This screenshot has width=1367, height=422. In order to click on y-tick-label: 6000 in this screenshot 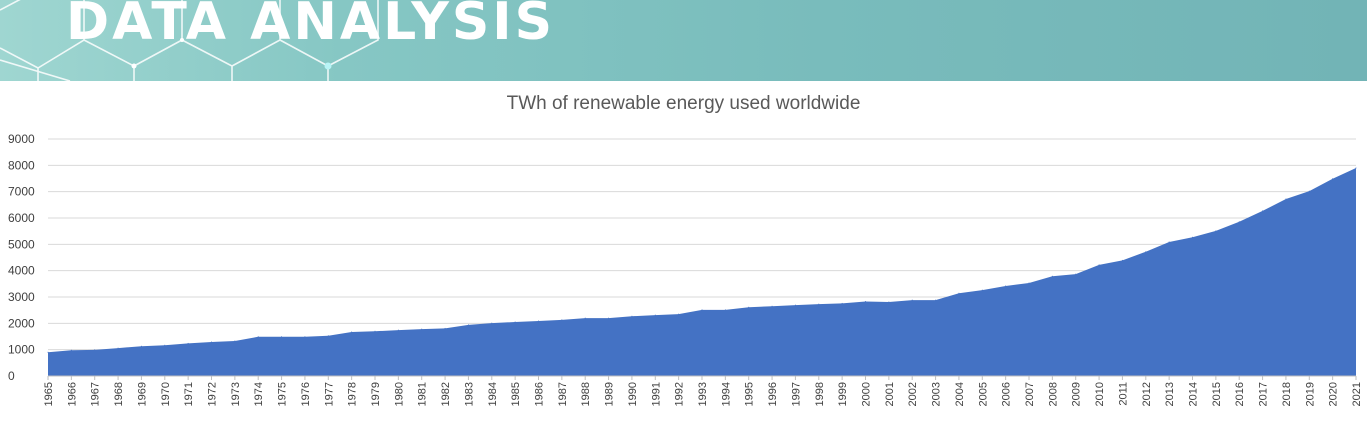, I will do `click(21, 218)`.